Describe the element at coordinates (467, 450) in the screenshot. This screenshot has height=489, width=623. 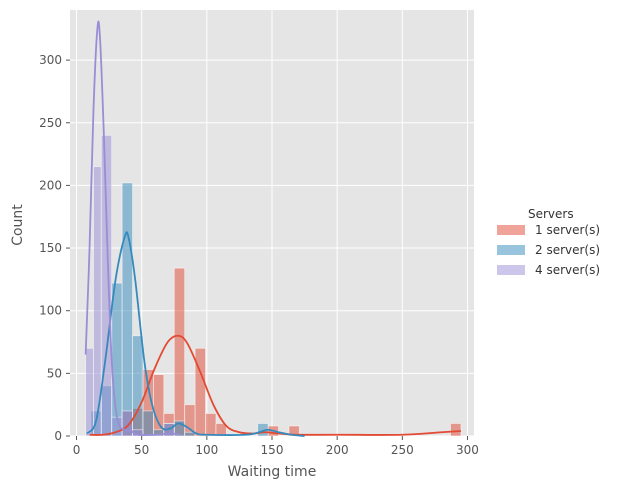
I see `x-tick-label: 300` at that location.